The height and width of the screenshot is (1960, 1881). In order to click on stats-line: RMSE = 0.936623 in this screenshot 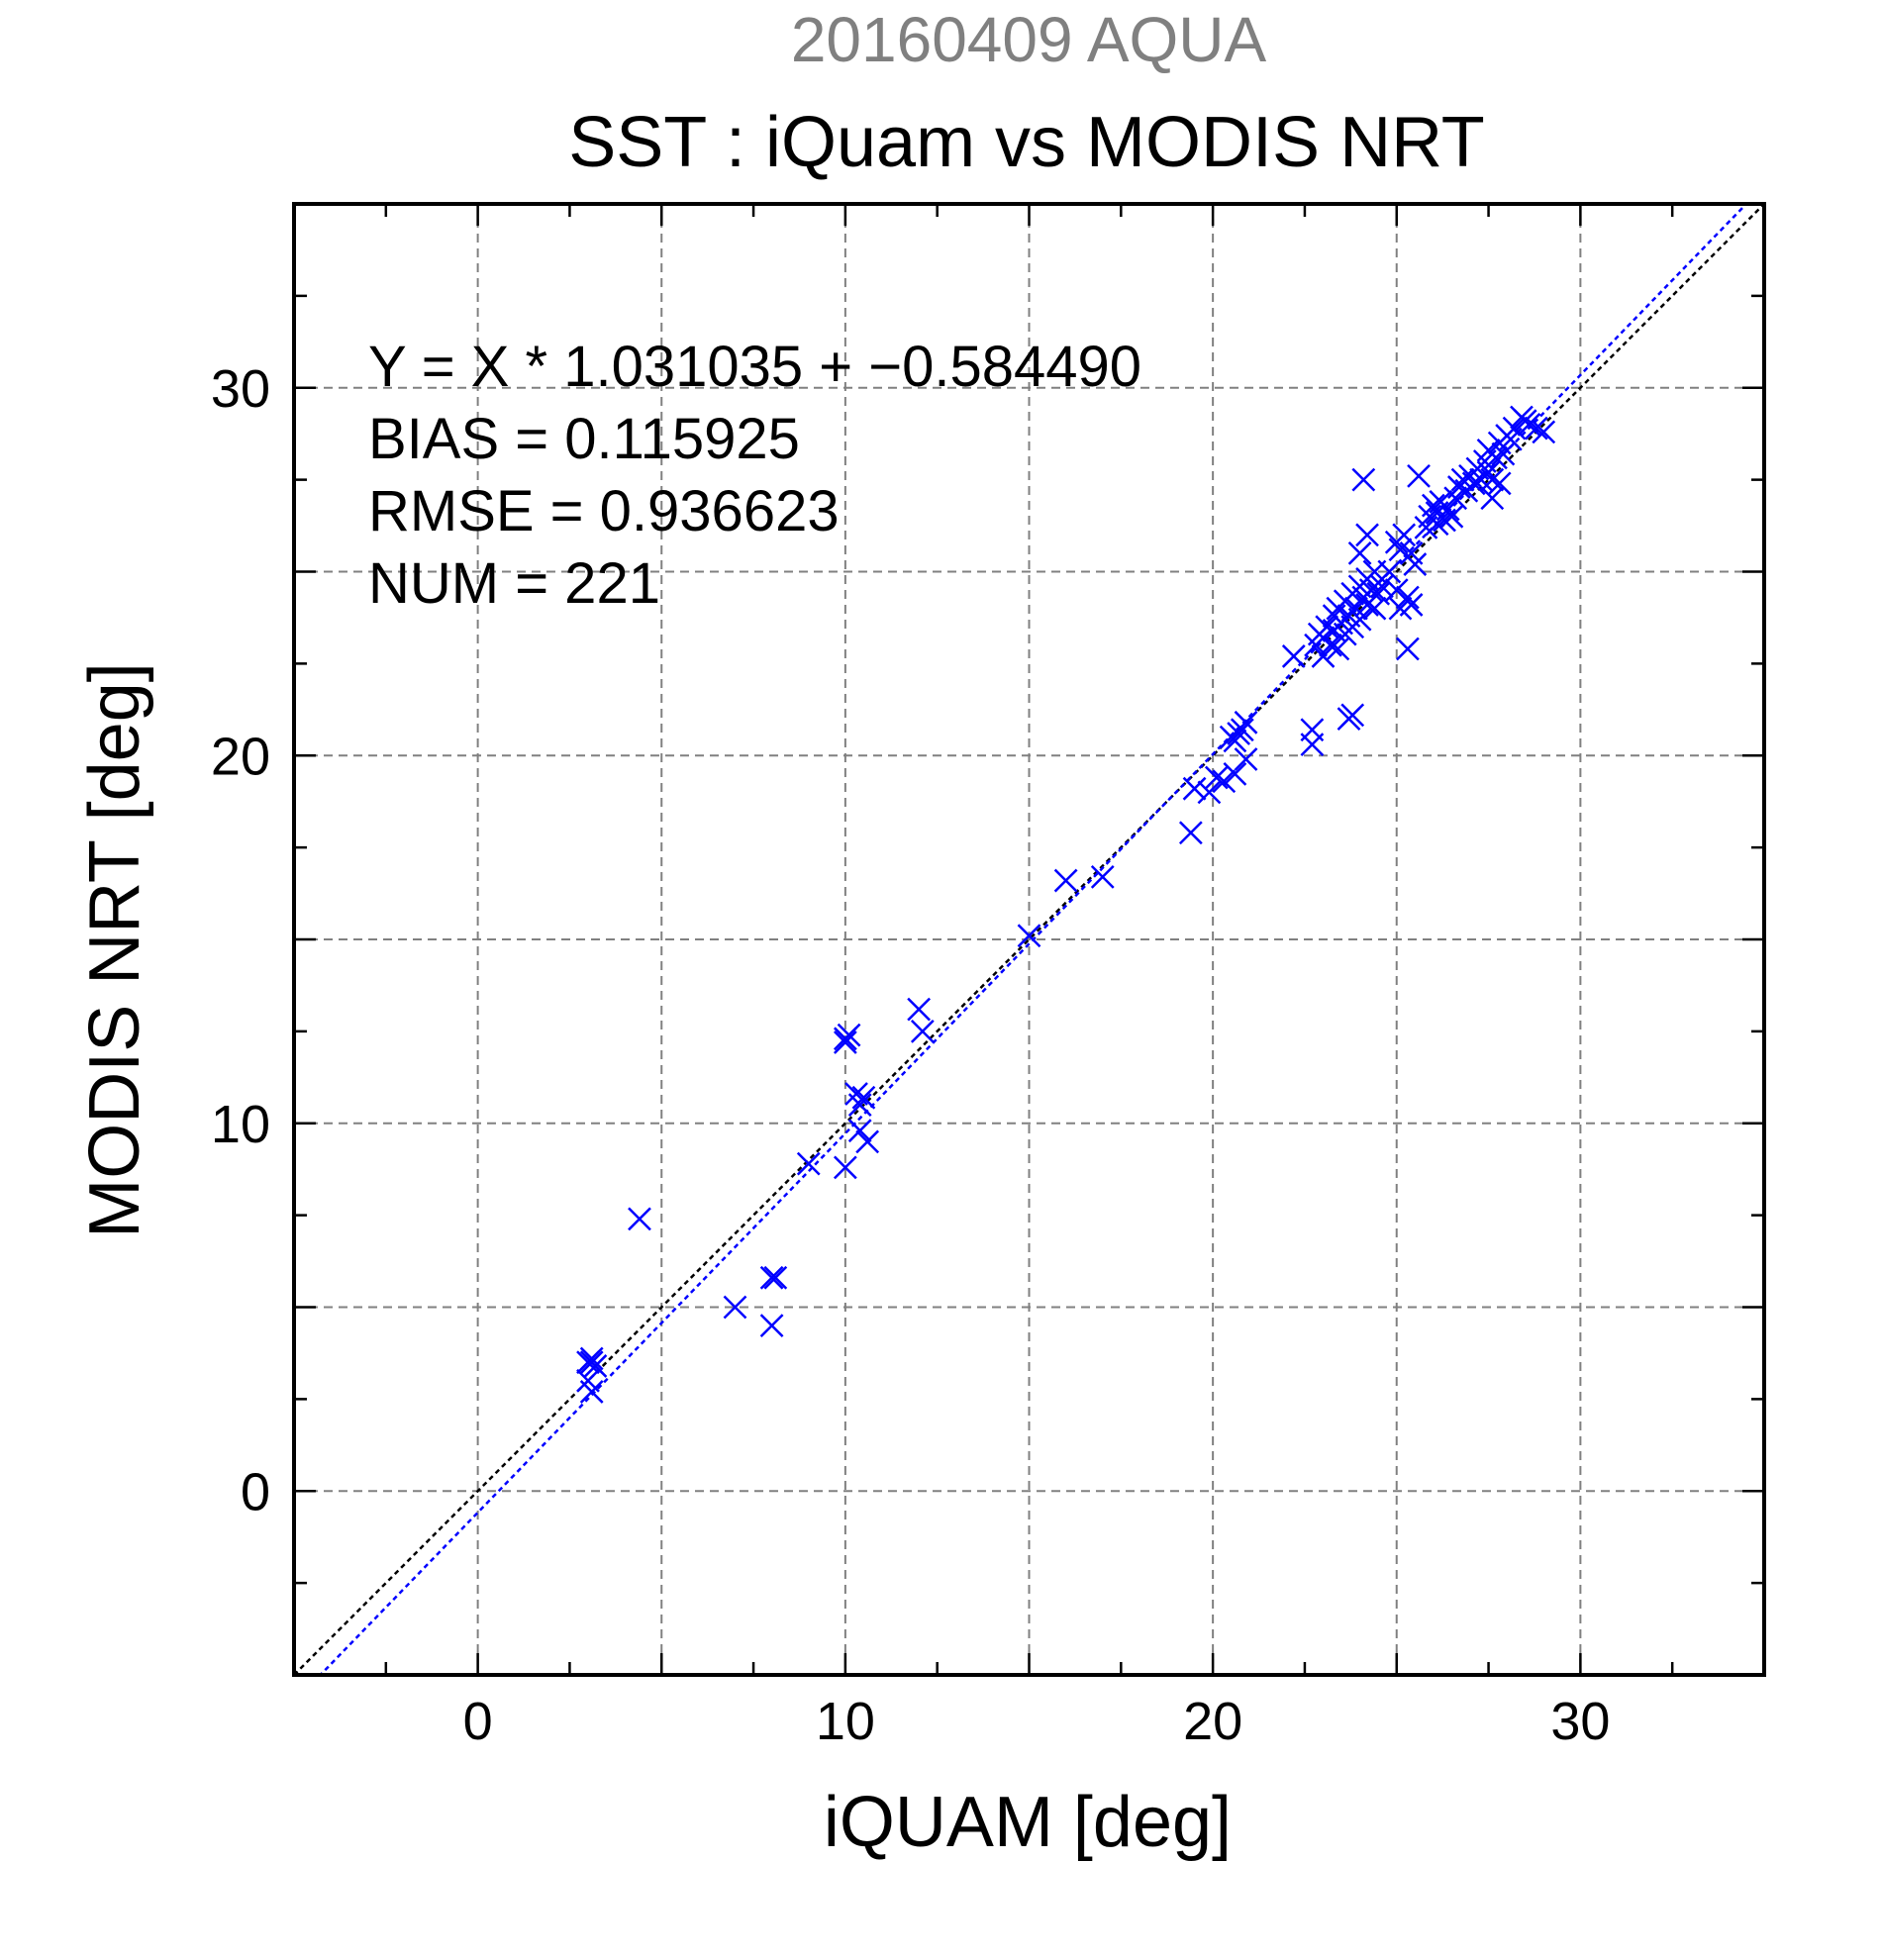, I will do `click(604, 511)`.